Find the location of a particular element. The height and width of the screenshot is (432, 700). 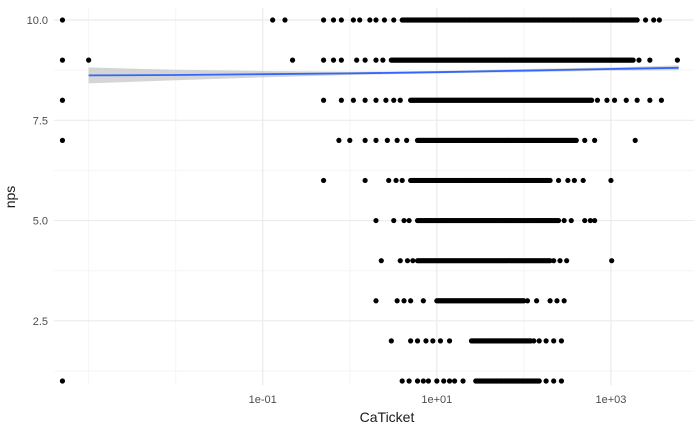

y-axis-title: nps is located at coordinates (10, 197).